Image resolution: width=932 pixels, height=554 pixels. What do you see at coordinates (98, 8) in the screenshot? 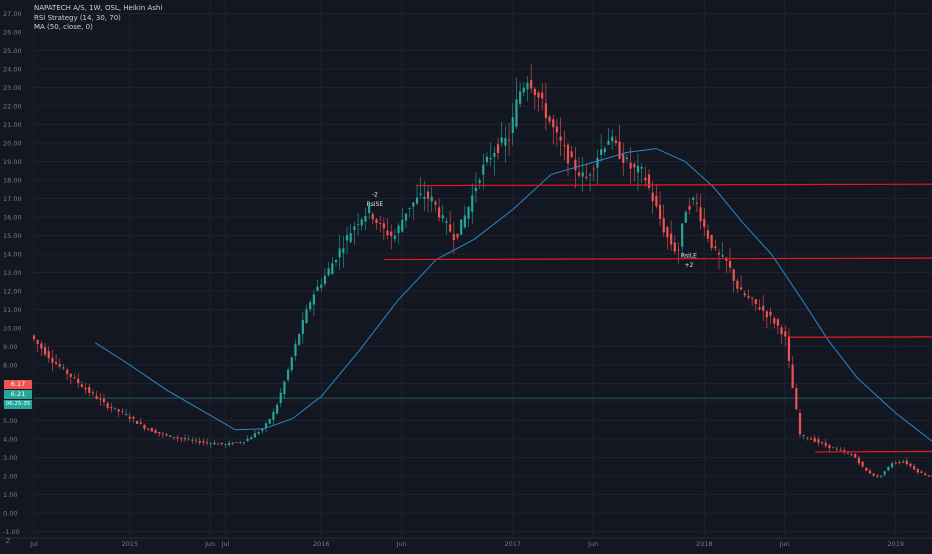
I see `symbol-title: NAPATECH A/S, 1W, OSL, Heikin Ashi` at bounding box center [98, 8].